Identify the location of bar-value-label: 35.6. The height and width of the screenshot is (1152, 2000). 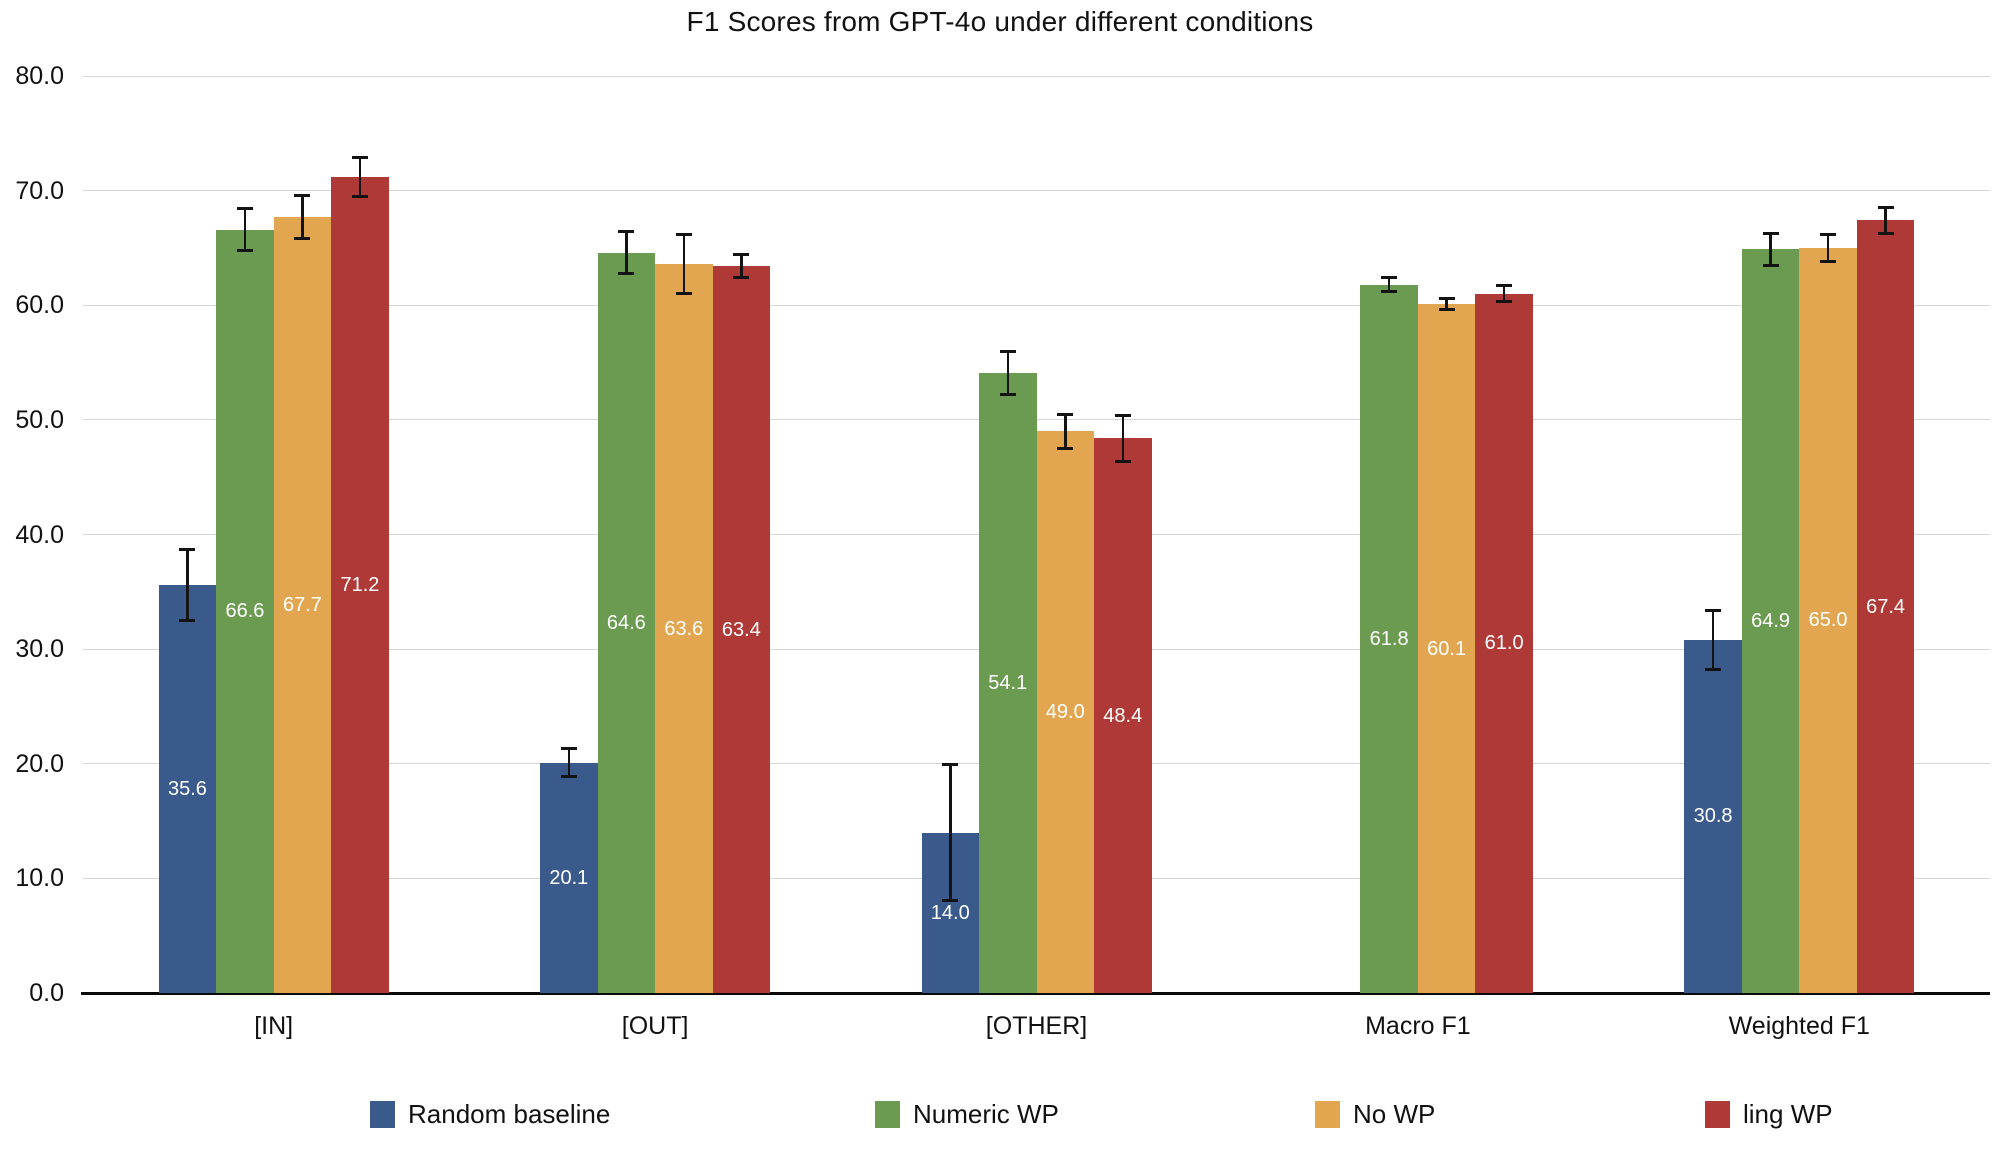
(187, 788).